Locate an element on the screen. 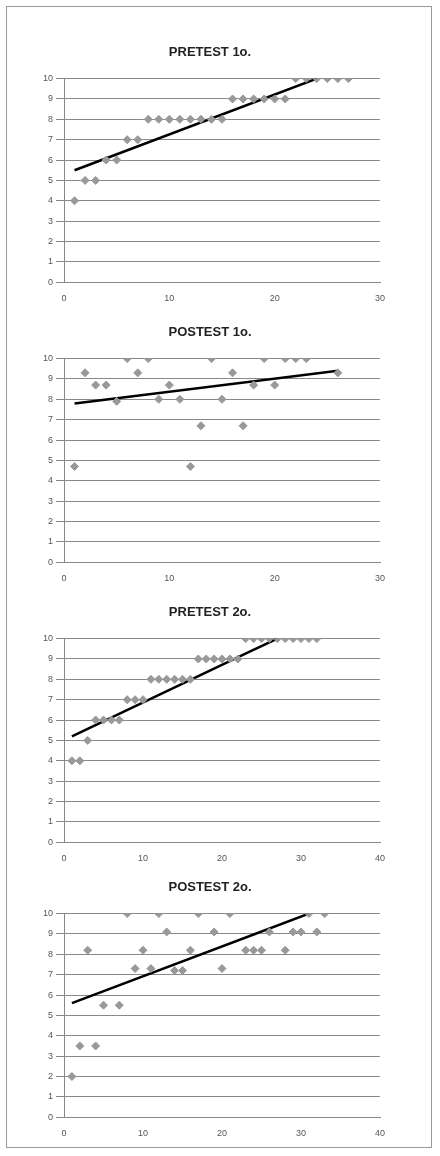 The image size is (440, 1156). chart-title: PRETEST 1o. is located at coordinates (210, 52).